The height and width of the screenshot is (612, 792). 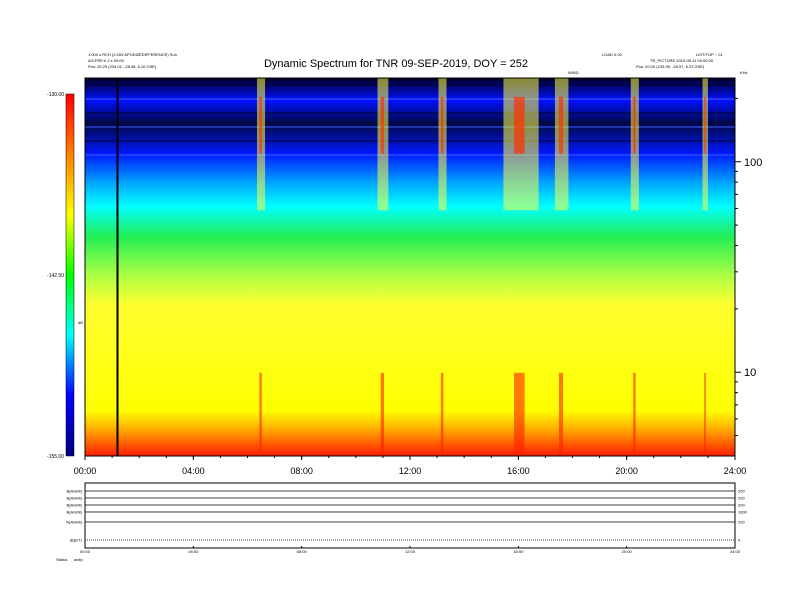 What do you see at coordinates (744, 72) in the screenshot?
I see `y-unit-corner: KHz` at bounding box center [744, 72].